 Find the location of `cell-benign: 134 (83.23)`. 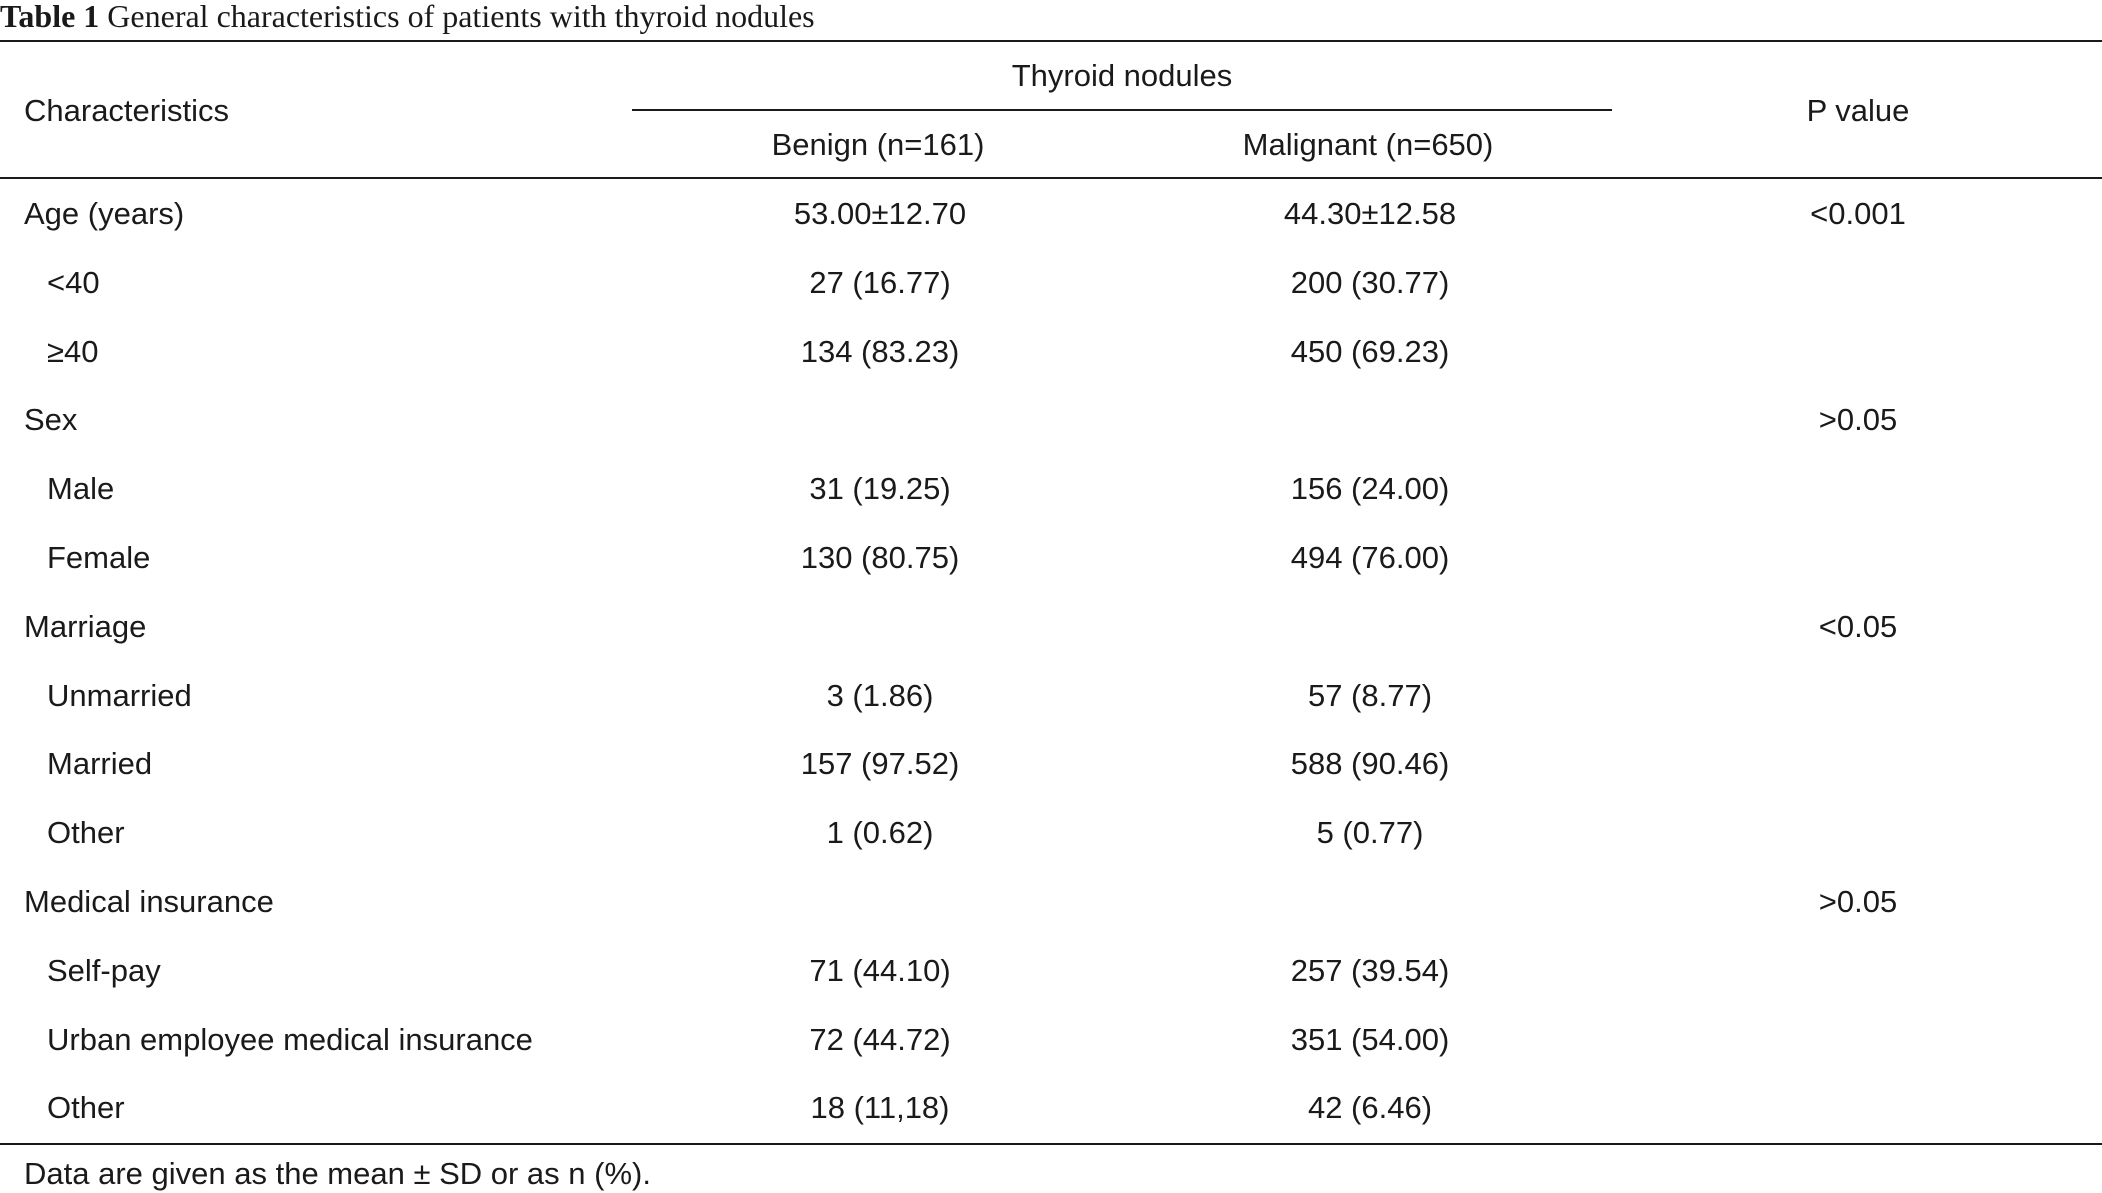

cell-benign: 134 (83.23) is located at coordinates (880, 351).